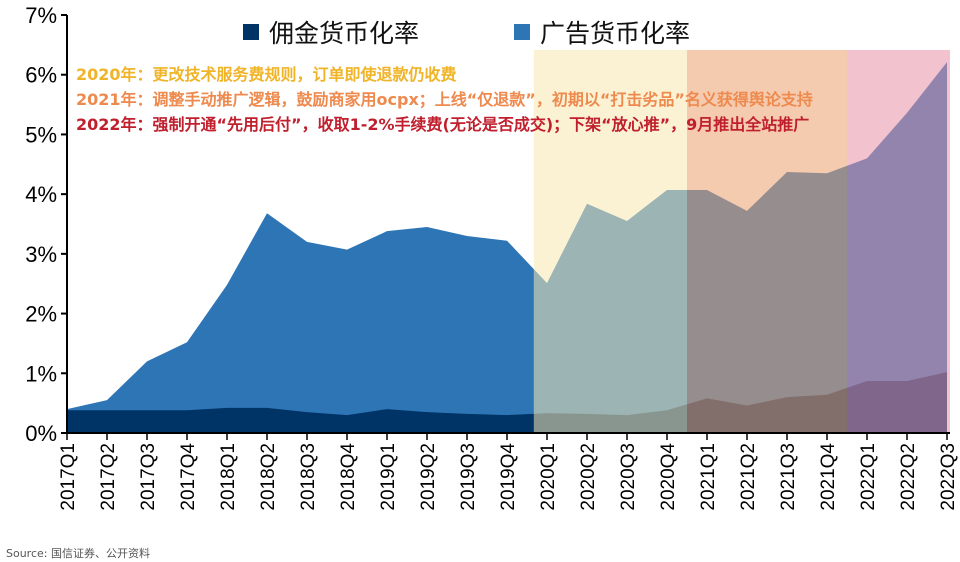 The height and width of the screenshot is (562, 960). Describe the element at coordinates (344, 33) in the screenshot. I see `legend-label: 佣金货币化率` at that location.